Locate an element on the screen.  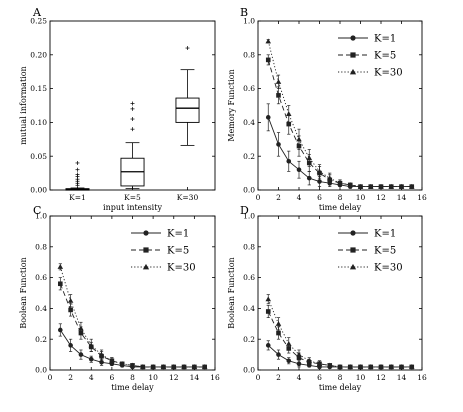
x-tick-label: 2 is located at coordinates (70, 377).